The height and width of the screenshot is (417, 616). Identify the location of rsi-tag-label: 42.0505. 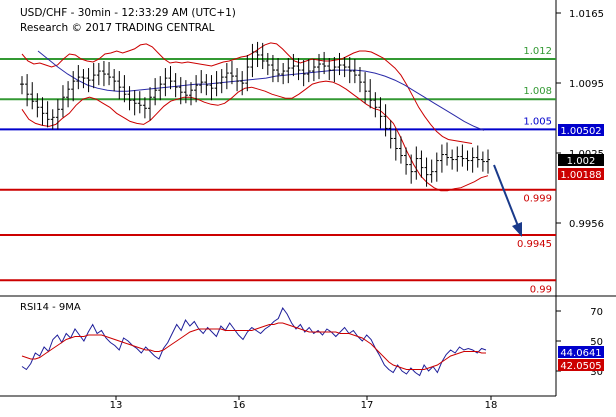
(580, 366).